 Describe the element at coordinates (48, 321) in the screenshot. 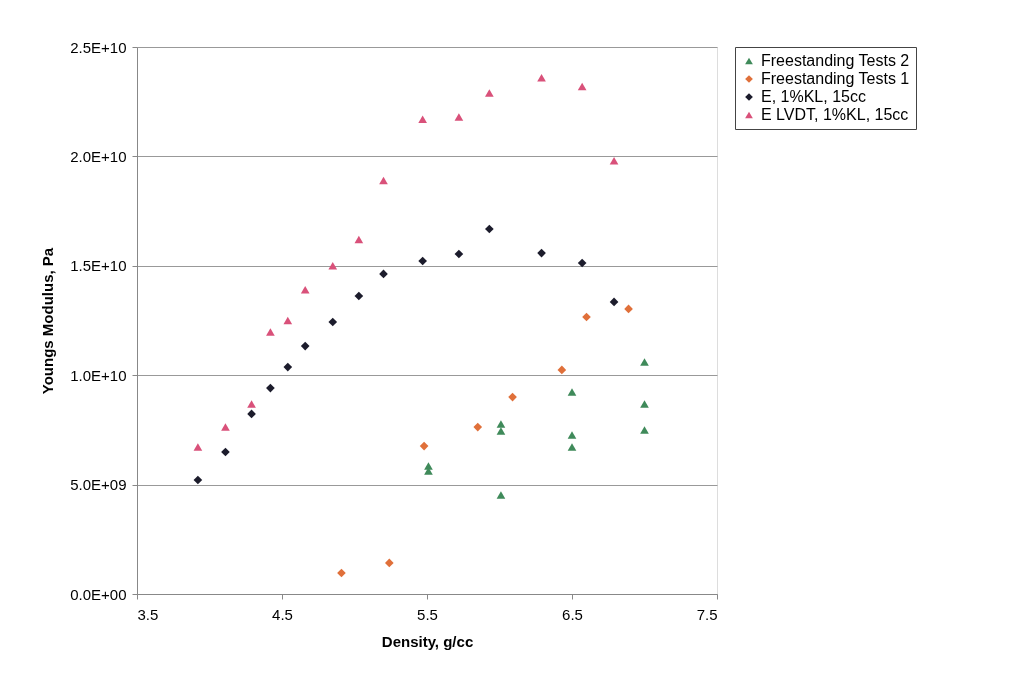

I see `y-axis-title: Youngs Modulus, Pa` at that location.